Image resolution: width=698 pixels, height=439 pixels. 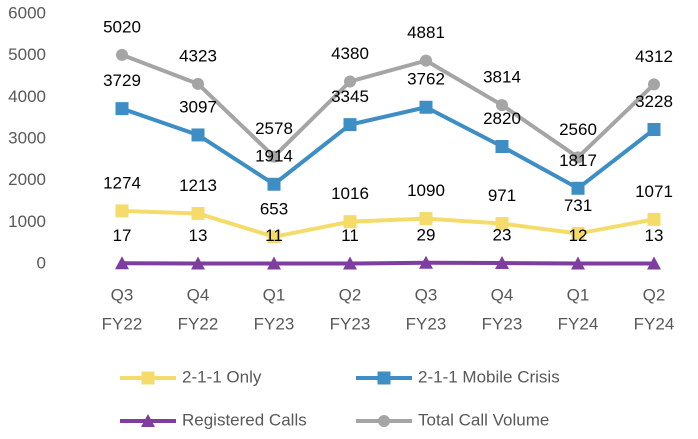 I want to click on y-tick-label: 2000, so click(x=27, y=179).